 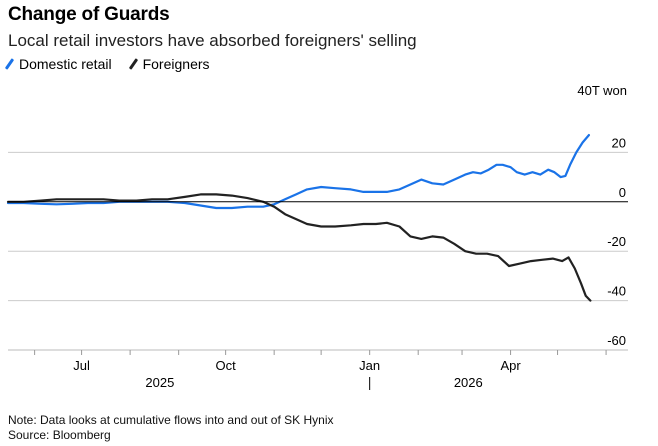 What do you see at coordinates (602, 90) in the screenshot?
I see `y-unit-label: 40T won` at bounding box center [602, 90].